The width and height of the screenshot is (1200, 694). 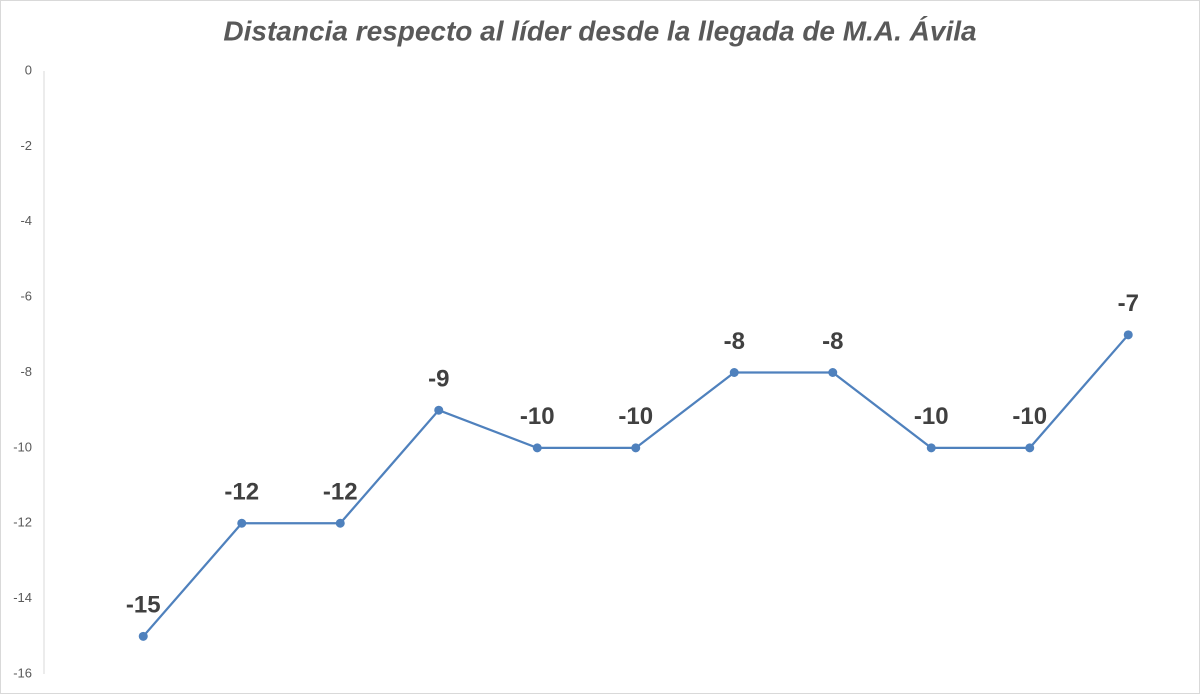 What do you see at coordinates (28, 69) in the screenshot?
I see `y-tick-label: 0` at bounding box center [28, 69].